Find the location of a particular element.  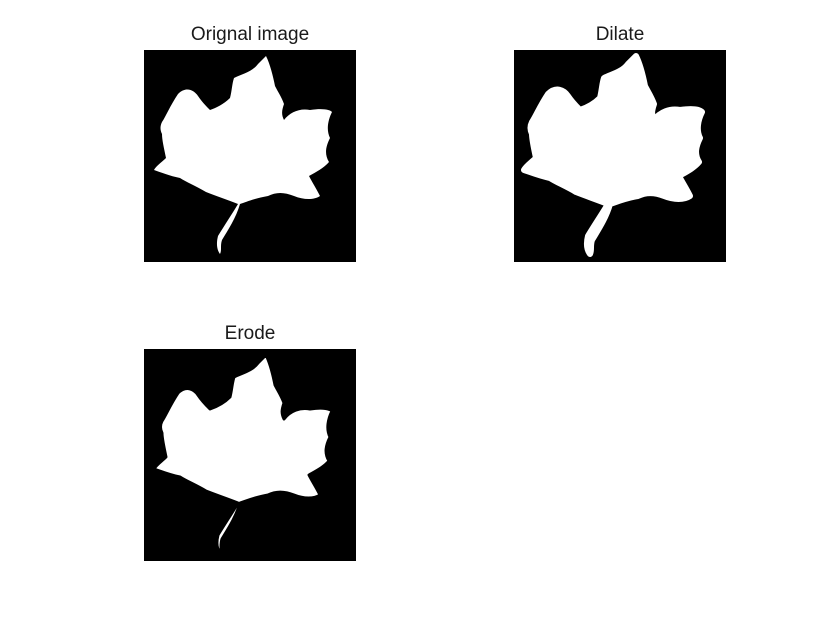

dilate-image-title: Dilate is located at coordinates (620, 34).